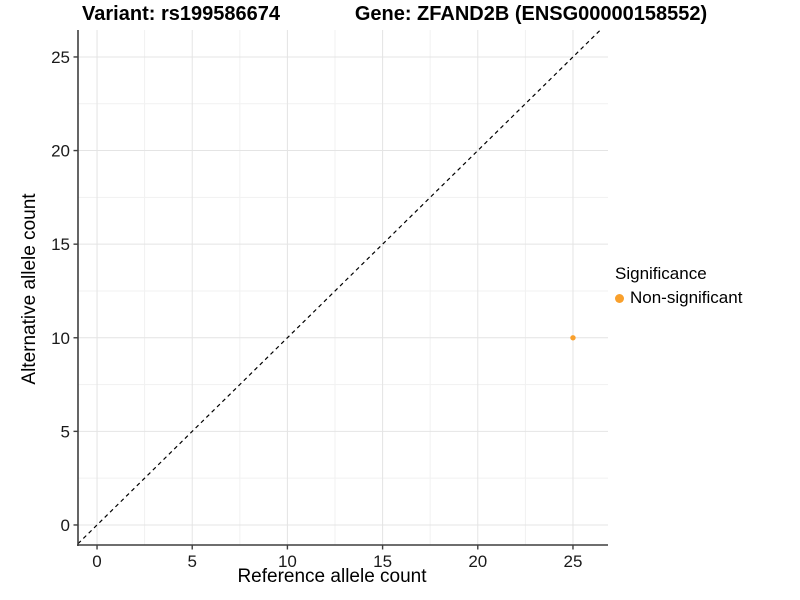 This screenshot has height=600, width=800. I want to click on legend-entry-non-significant: Non-significant, so click(678, 298).